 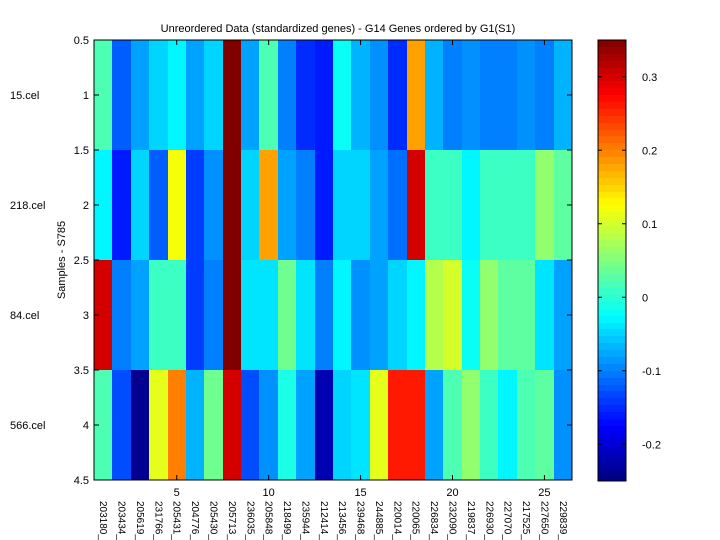 I want to click on gene-label: 204776_, so click(x=194, y=520).